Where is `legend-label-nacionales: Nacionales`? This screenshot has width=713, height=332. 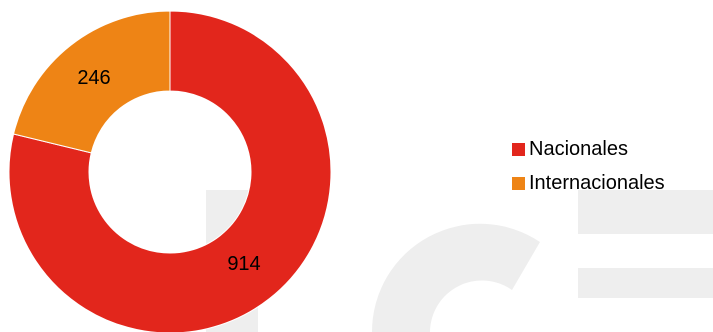
legend-label-nacionales: Nacionales is located at coordinates (578, 148).